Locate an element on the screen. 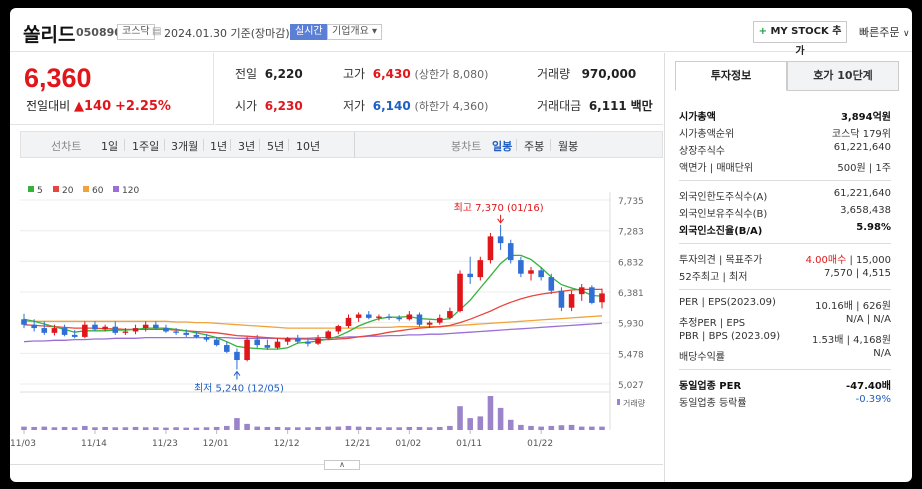 This screenshot has width=922, height=489. info-row: 상장주식수 61,221,640 is located at coordinates (785, 150).